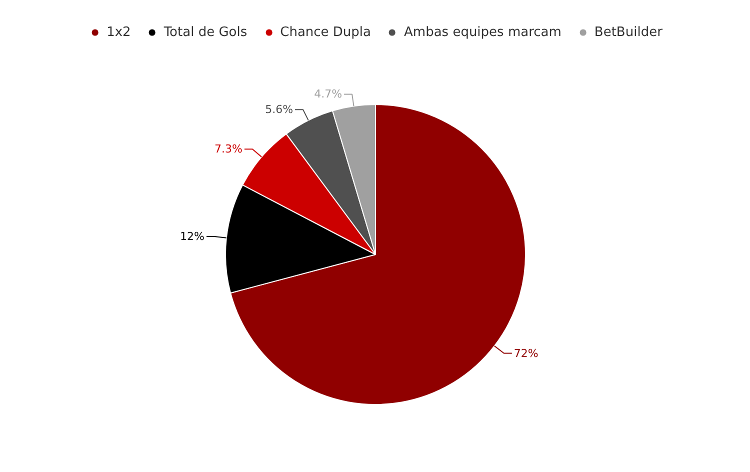 This screenshot has height=472, width=750. I want to click on legend-label: BetBuilder, so click(628, 32).